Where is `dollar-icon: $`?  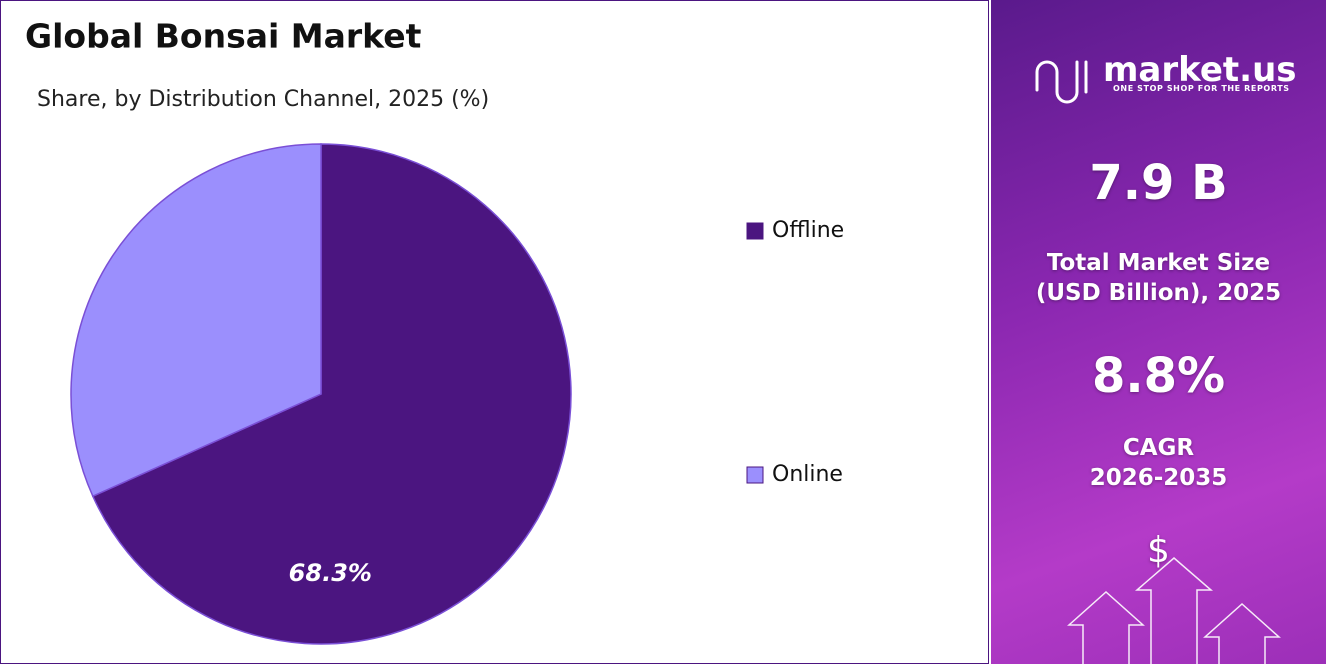 dollar-icon: $ is located at coordinates (1158, 550).